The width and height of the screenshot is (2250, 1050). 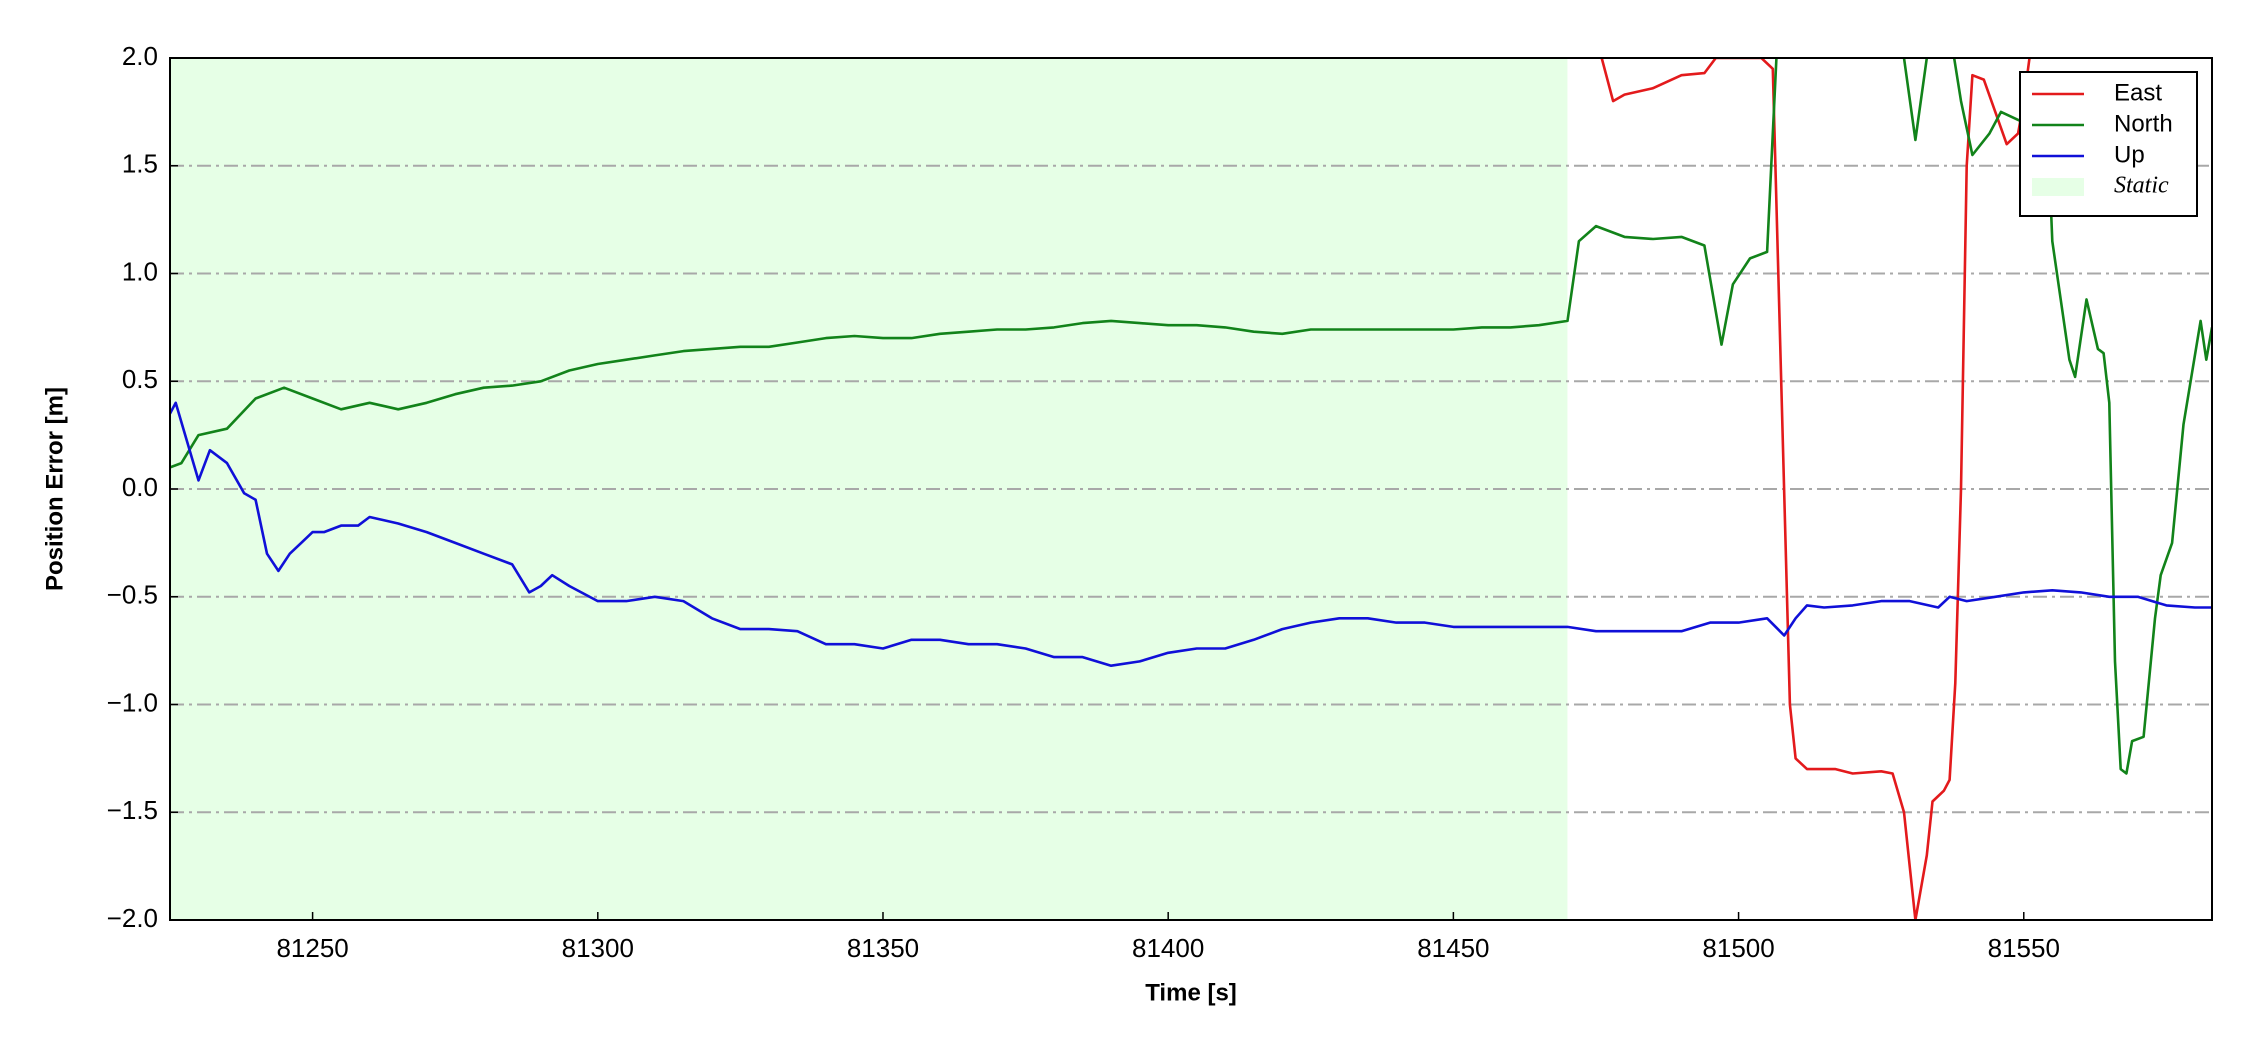 I want to click on x-tick-label: 81400, so click(x=1168, y=948).